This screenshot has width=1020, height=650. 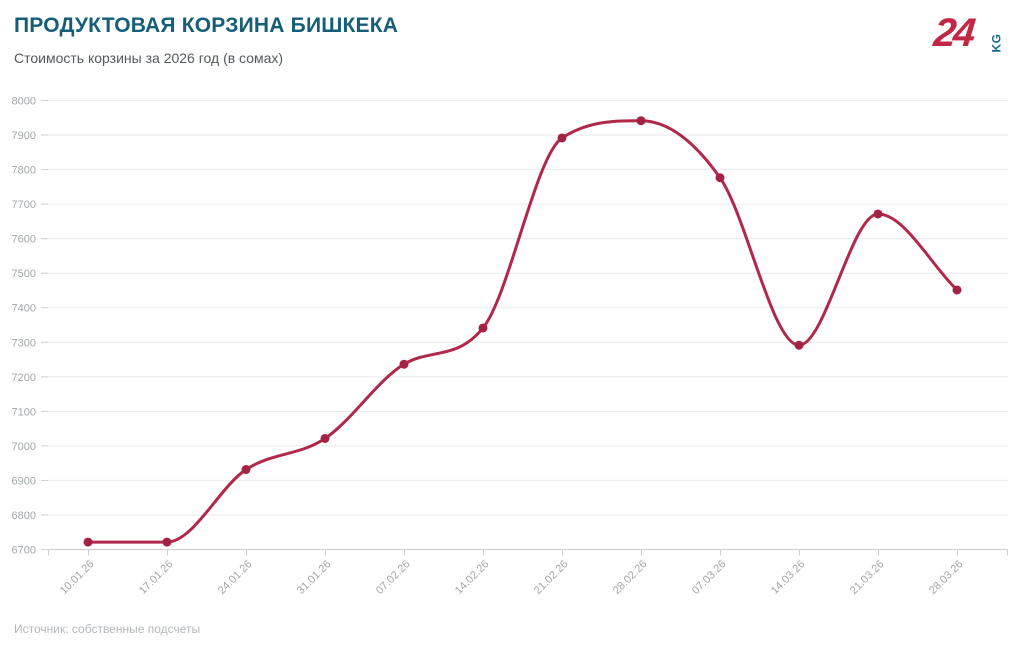 I want to click on y-axis-label: 8000, so click(x=24, y=102).